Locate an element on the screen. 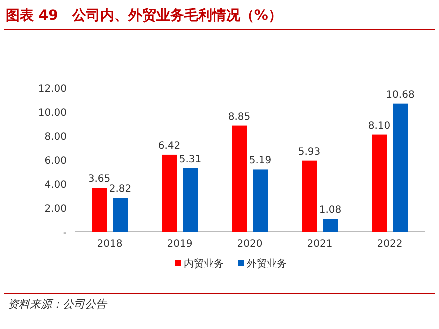  data-label: 3.65 is located at coordinates (99, 180).